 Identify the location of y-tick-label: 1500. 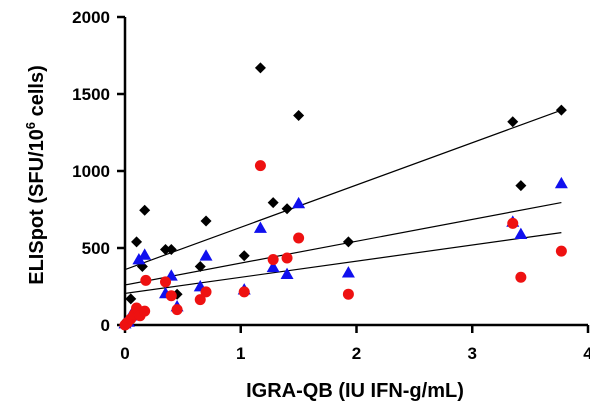
(91, 94).